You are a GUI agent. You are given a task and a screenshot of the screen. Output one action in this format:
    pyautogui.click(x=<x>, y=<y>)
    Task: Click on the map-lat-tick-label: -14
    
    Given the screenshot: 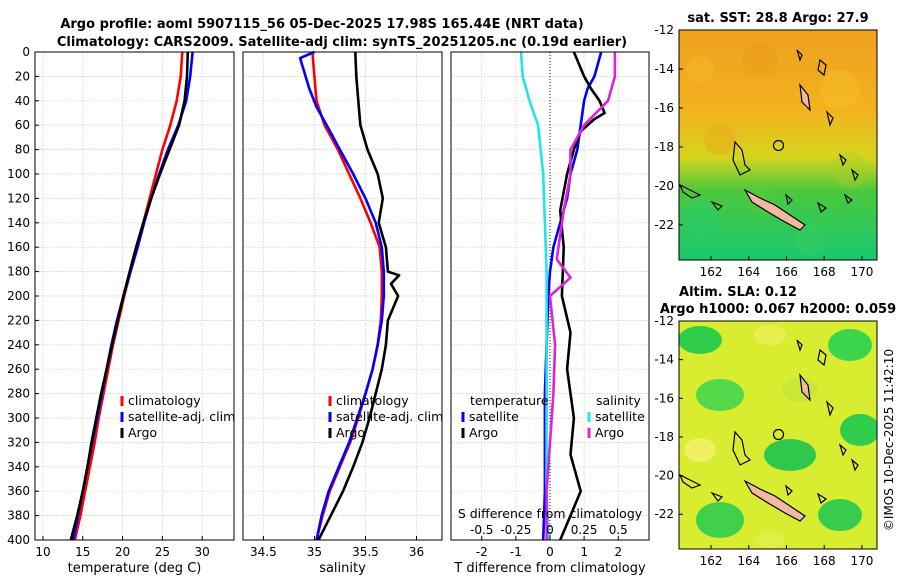 What is the action you would take?
    pyautogui.click(x=664, y=360)
    